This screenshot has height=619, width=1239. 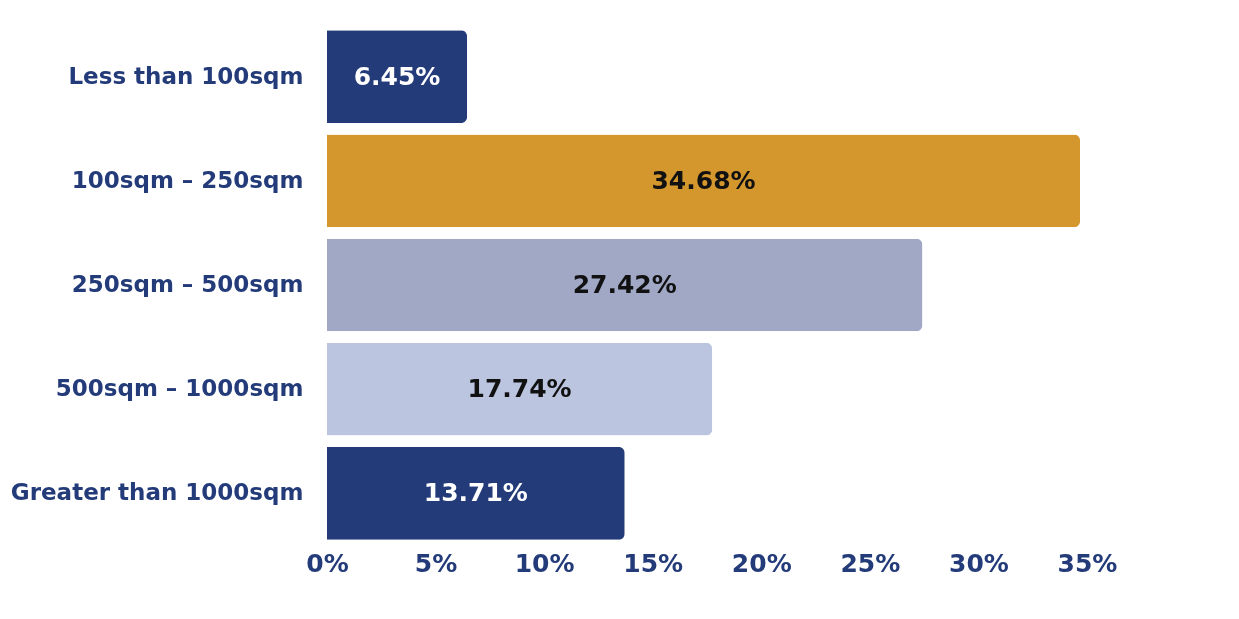 I want to click on y-tick-label: Less than 100sqm, so click(x=186, y=75).